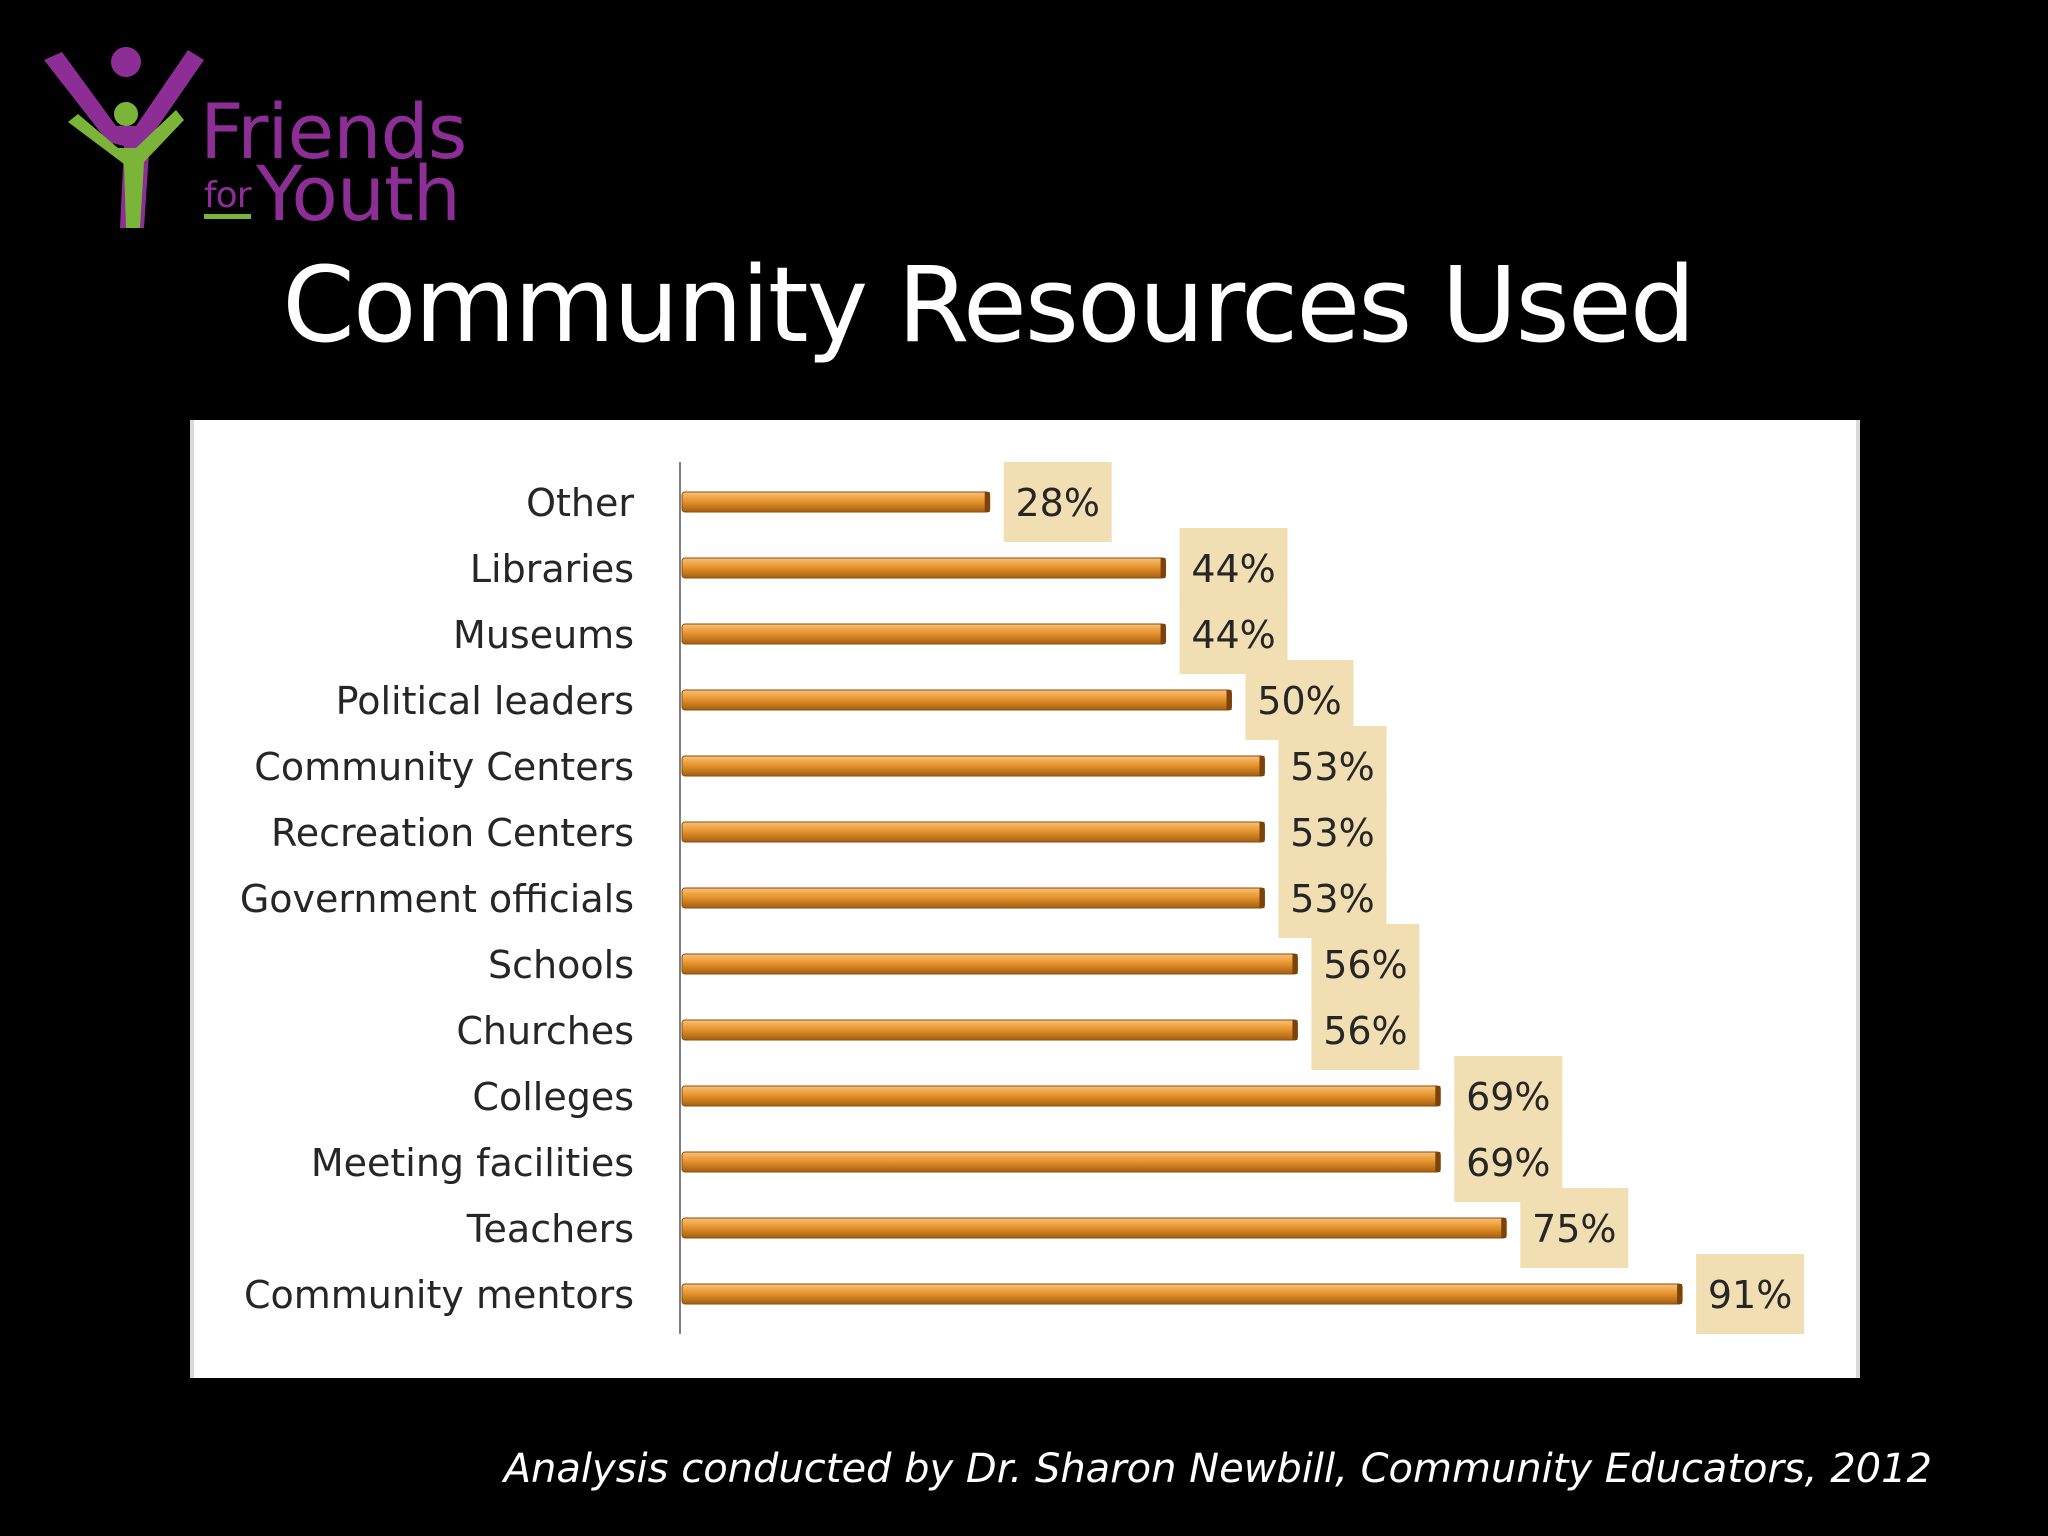 The image size is (2048, 1536). I want to click on category-label: Schools, so click(561, 965).